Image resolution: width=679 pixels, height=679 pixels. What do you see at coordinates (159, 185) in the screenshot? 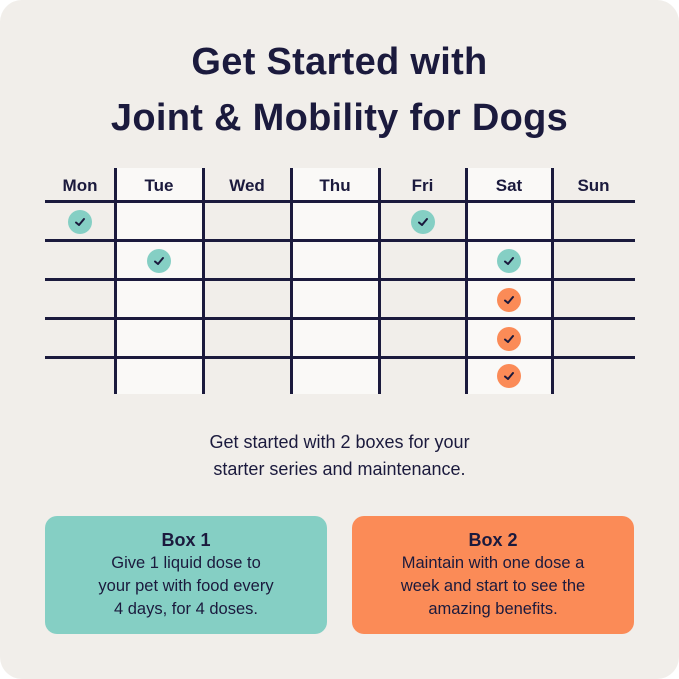
I see `day-header-tue: Tue` at bounding box center [159, 185].